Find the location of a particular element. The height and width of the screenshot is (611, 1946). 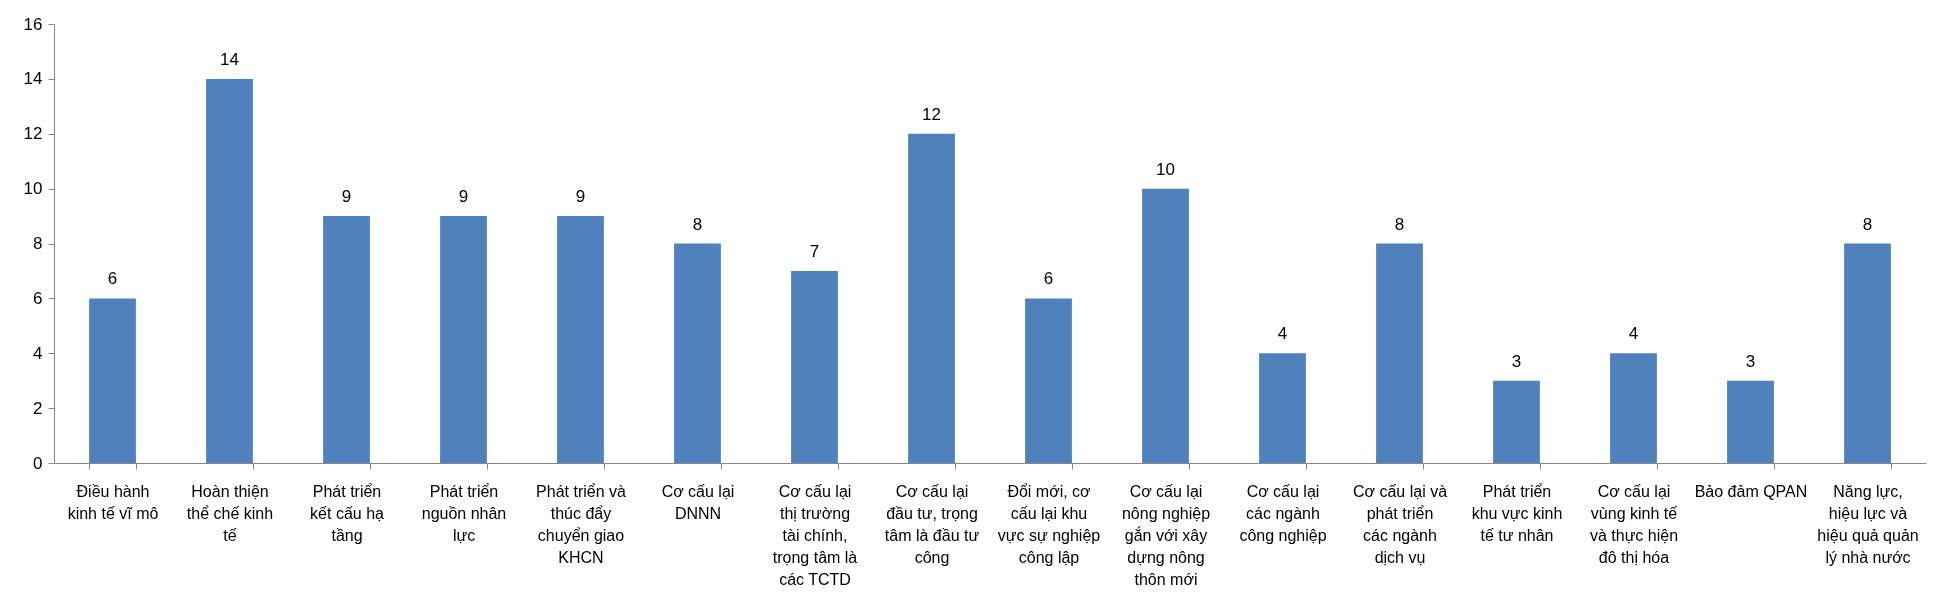

x-tick-label: Đổi mới, cơ cấu lại khu vực sự nghiệp công lập is located at coordinates (1049, 524).